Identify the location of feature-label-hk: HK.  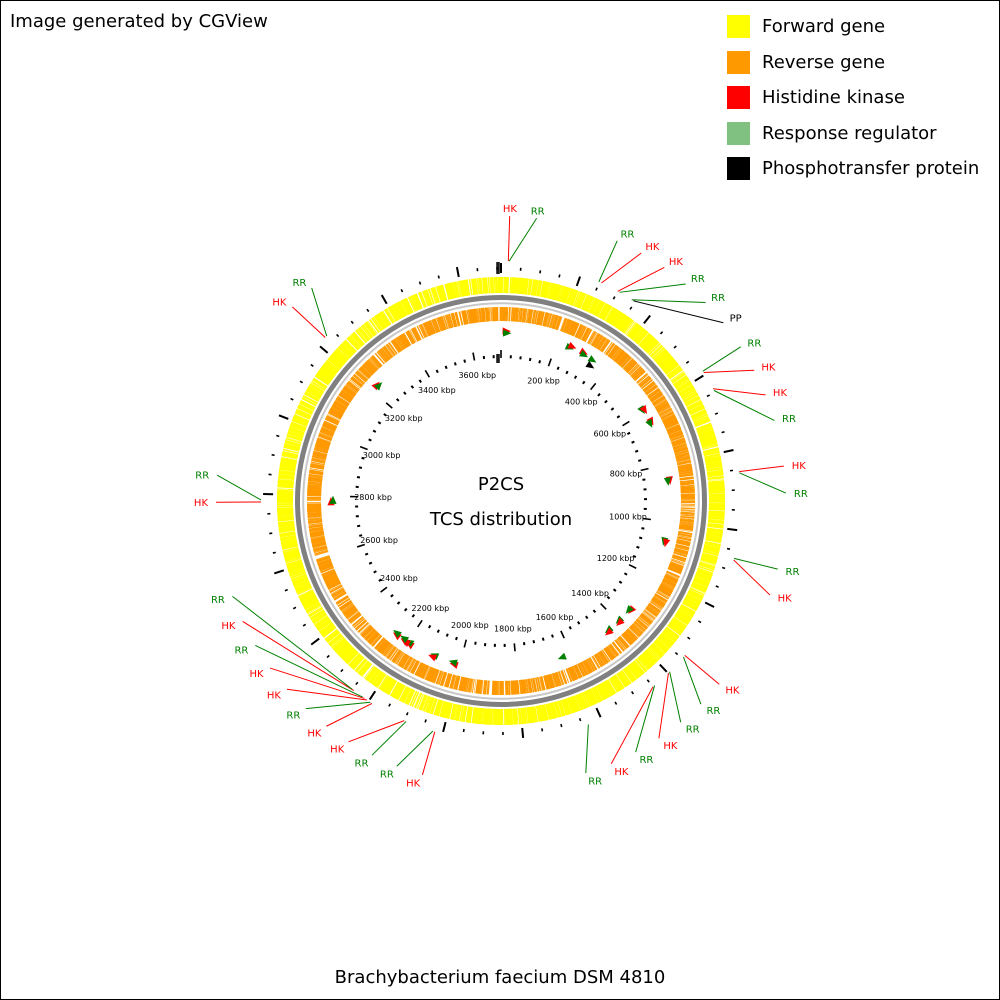
(652, 247).